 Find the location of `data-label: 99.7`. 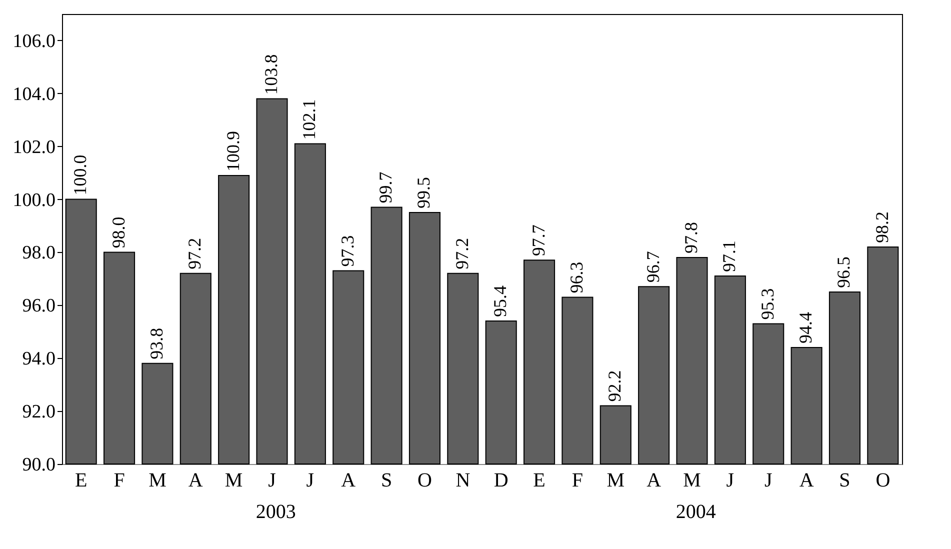

data-label: 99.7 is located at coordinates (386, 188).